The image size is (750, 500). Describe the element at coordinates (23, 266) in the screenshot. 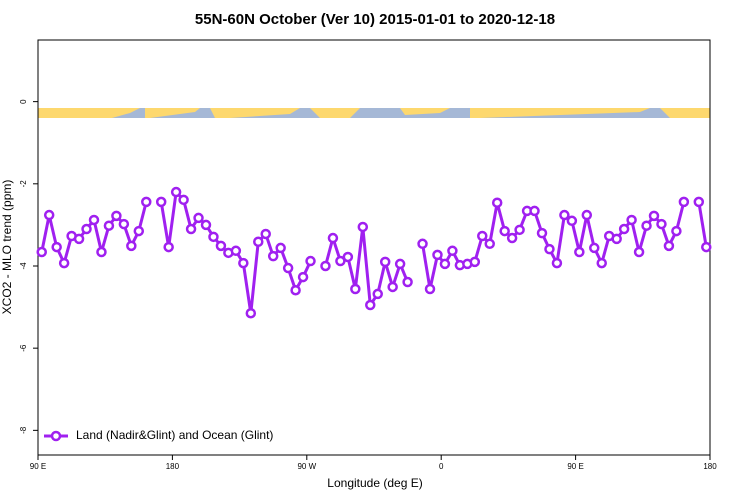

I see `y-tick-label: -4` at that location.